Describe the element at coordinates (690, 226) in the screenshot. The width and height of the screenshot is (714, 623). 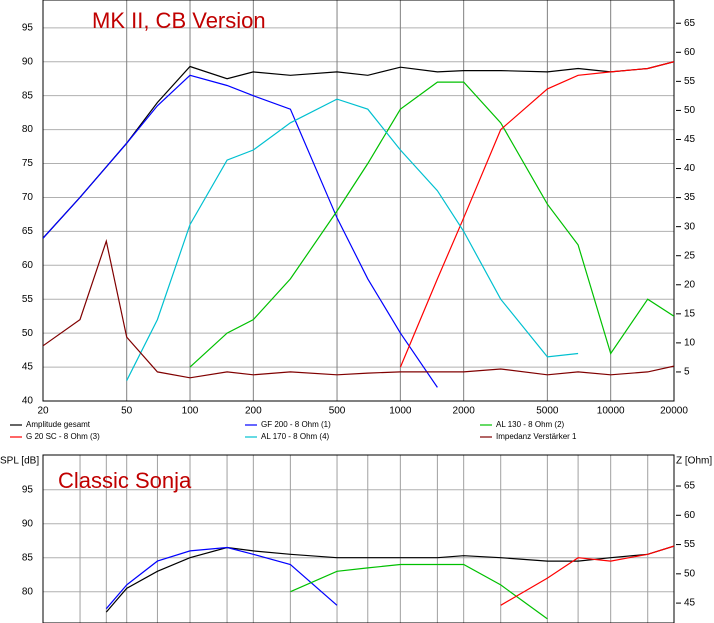
I see `y2-tick-label: 30` at that location.